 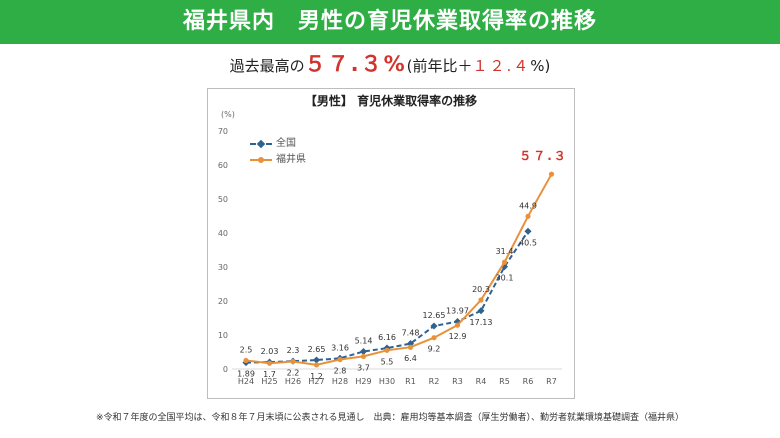 I want to click on legend-item-national: 全国, so click(x=278, y=144).